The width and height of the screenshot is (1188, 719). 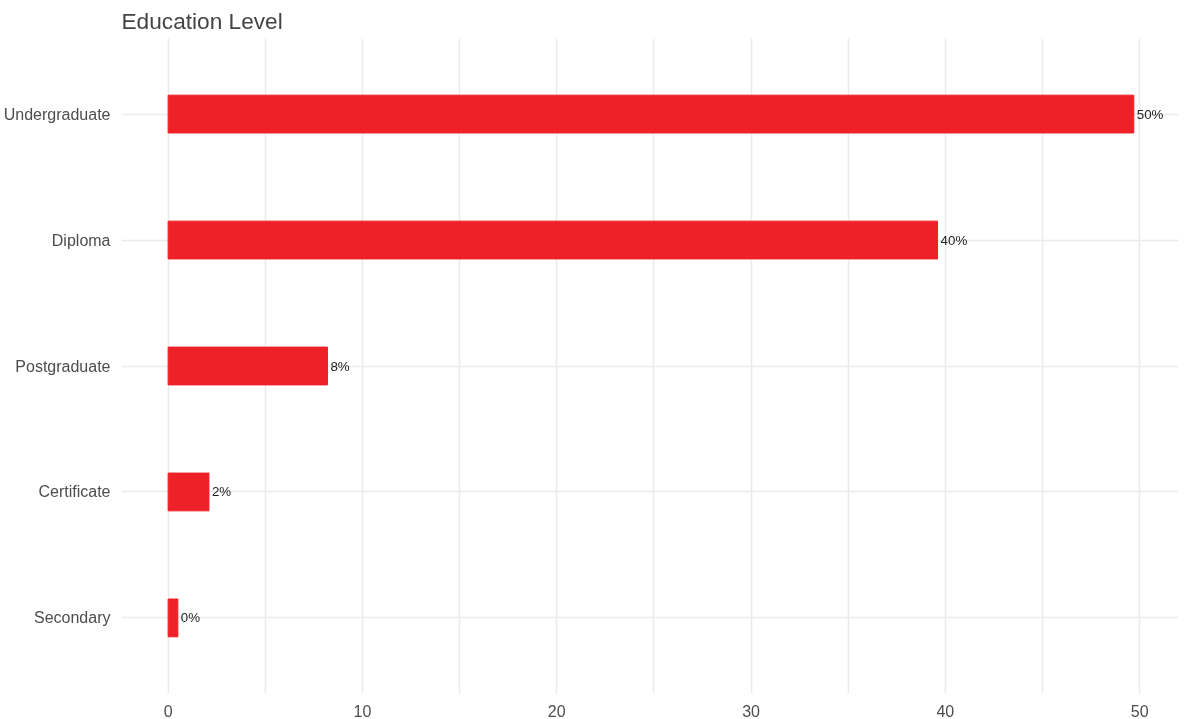 I want to click on x-tick-label: 20, so click(x=556, y=710).